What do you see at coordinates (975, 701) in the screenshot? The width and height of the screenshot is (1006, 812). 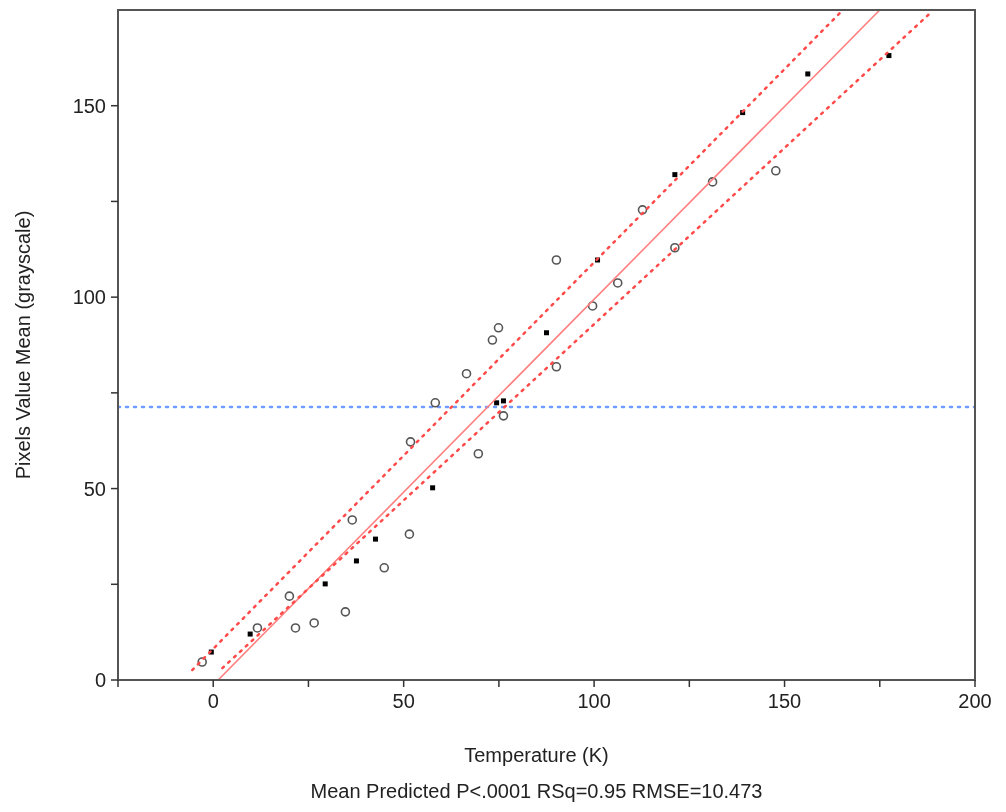 I see `x-tick-label: 200` at bounding box center [975, 701].